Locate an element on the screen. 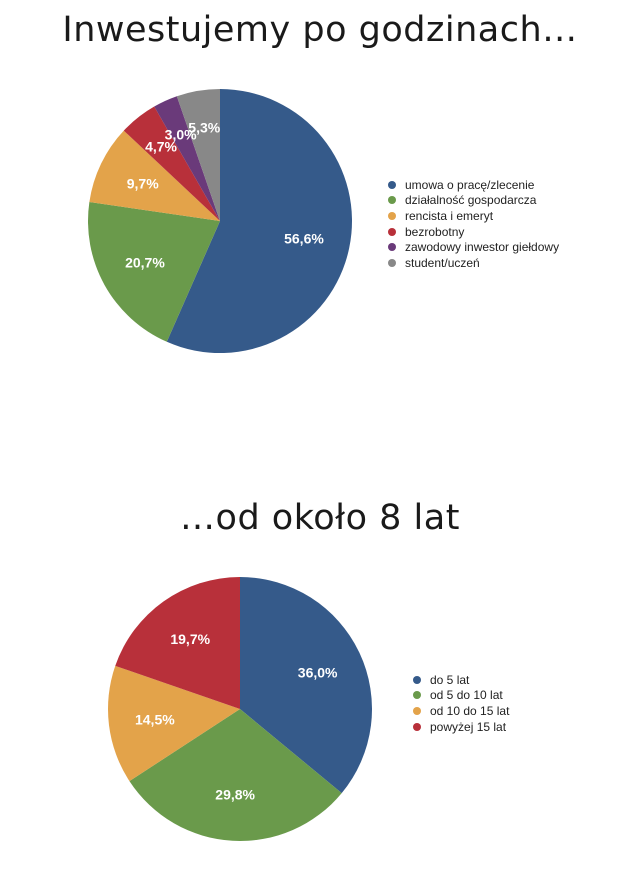 The width and height of the screenshot is (640, 870). legend-label: bezrobotny is located at coordinates (435, 231).